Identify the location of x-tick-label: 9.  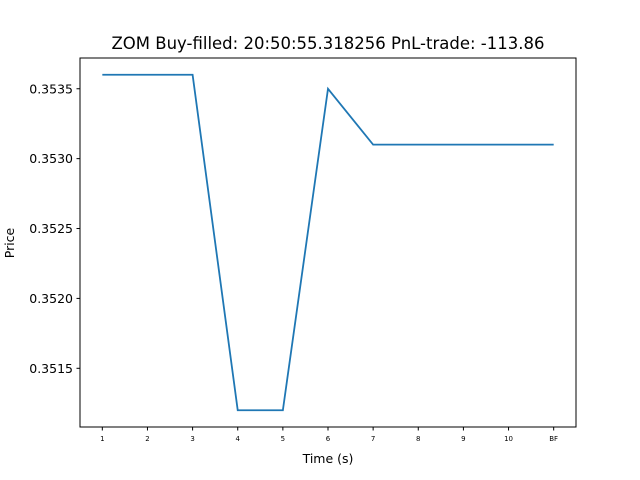
(463, 439).